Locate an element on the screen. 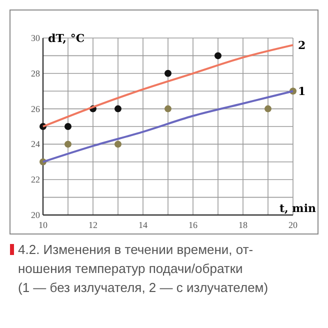  y-tick-label: 30 is located at coordinates (35, 38).